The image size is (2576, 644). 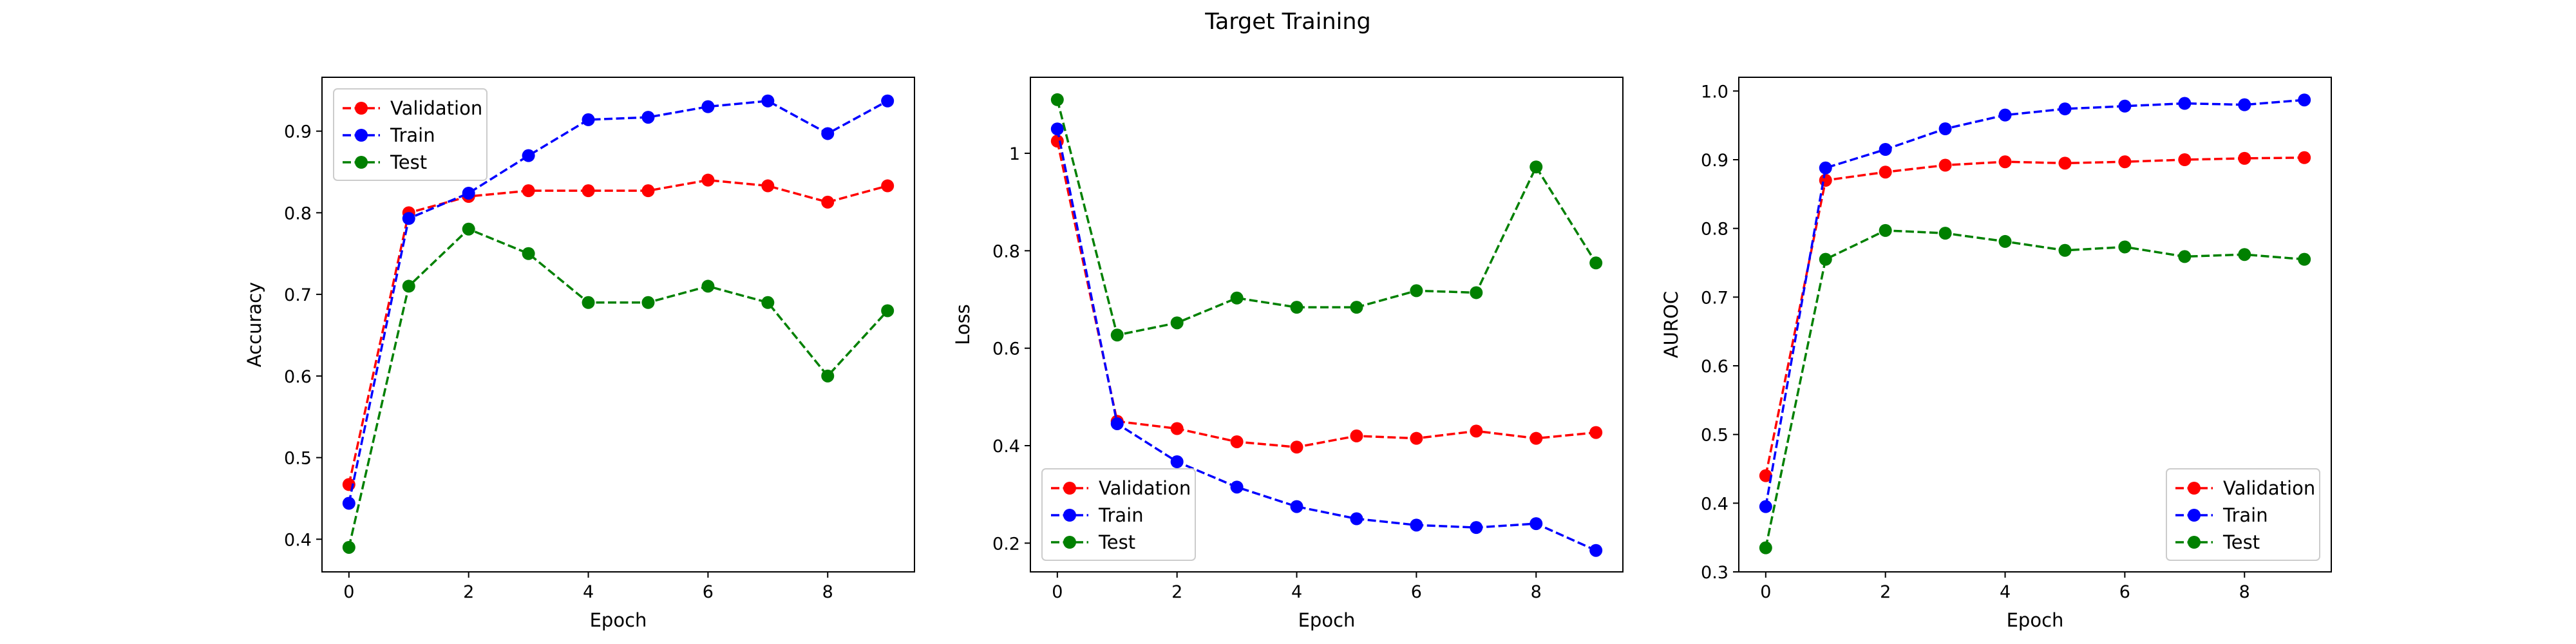 I want to click on x-axis-label: Epoch, so click(x=2035, y=620).